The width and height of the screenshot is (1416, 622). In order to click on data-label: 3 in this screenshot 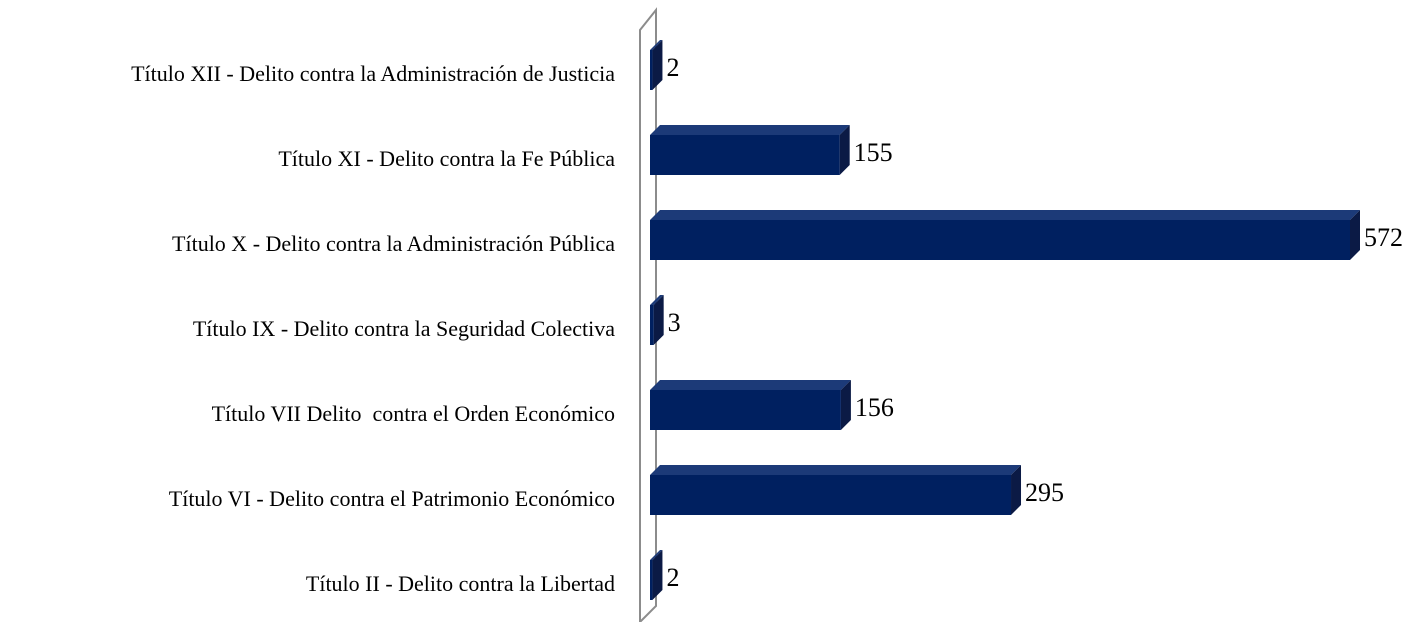, I will do `click(674, 322)`.